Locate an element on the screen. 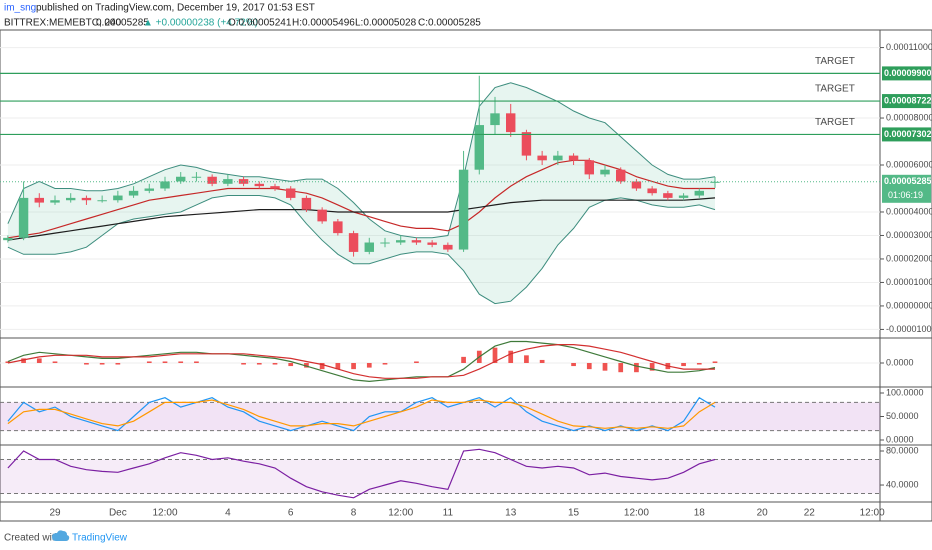 This screenshot has width=932, height=550. y-tick-label: 40.0000 is located at coordinates (902, 484).